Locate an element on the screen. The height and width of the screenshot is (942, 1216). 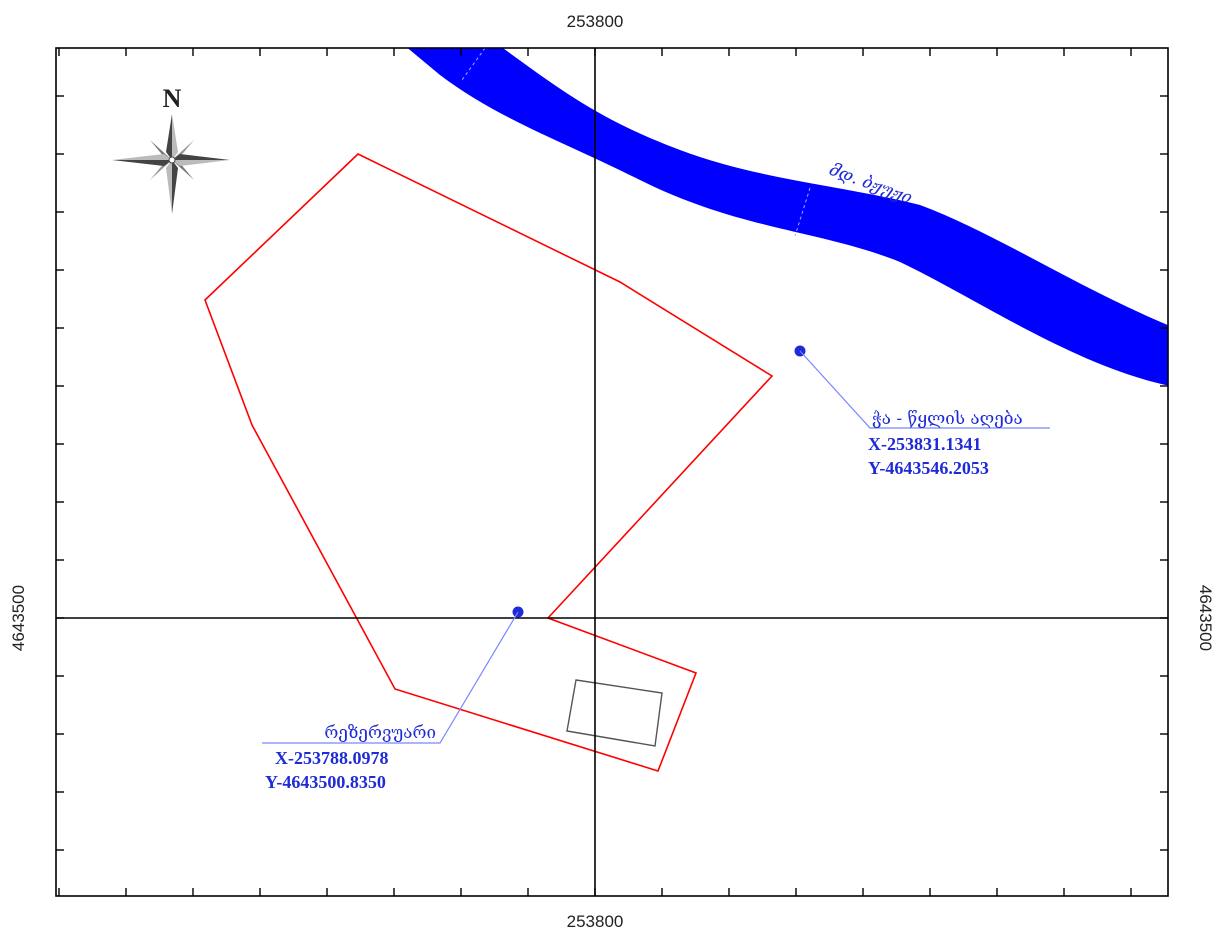
north-label: N is located at coordinates (172, 98).